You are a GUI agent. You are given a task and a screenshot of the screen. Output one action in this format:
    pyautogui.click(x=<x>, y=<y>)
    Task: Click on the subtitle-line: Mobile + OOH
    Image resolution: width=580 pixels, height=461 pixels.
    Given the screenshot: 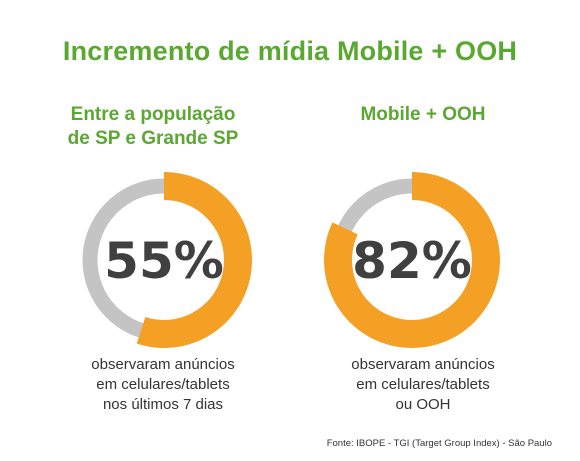 What is the action you would take?
    pyautogui.click(x=423, y=114)
    